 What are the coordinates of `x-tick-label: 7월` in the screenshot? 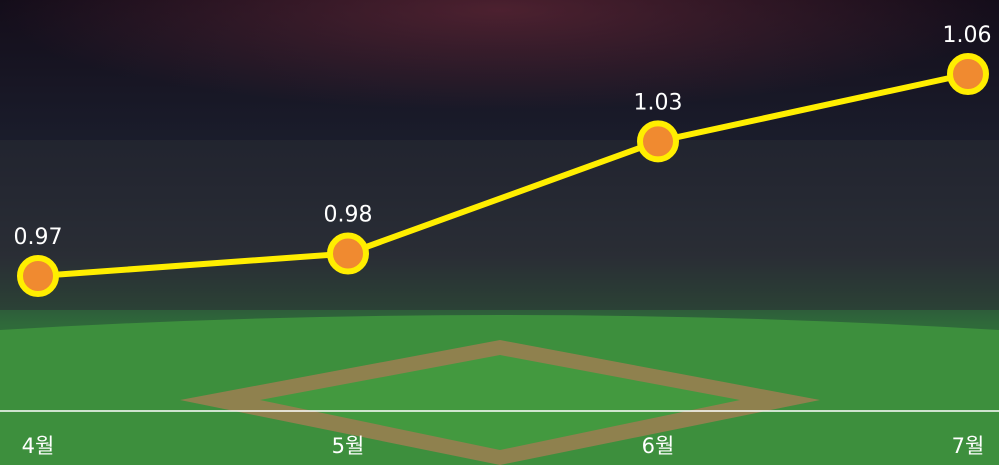 It's located at (968, 446).